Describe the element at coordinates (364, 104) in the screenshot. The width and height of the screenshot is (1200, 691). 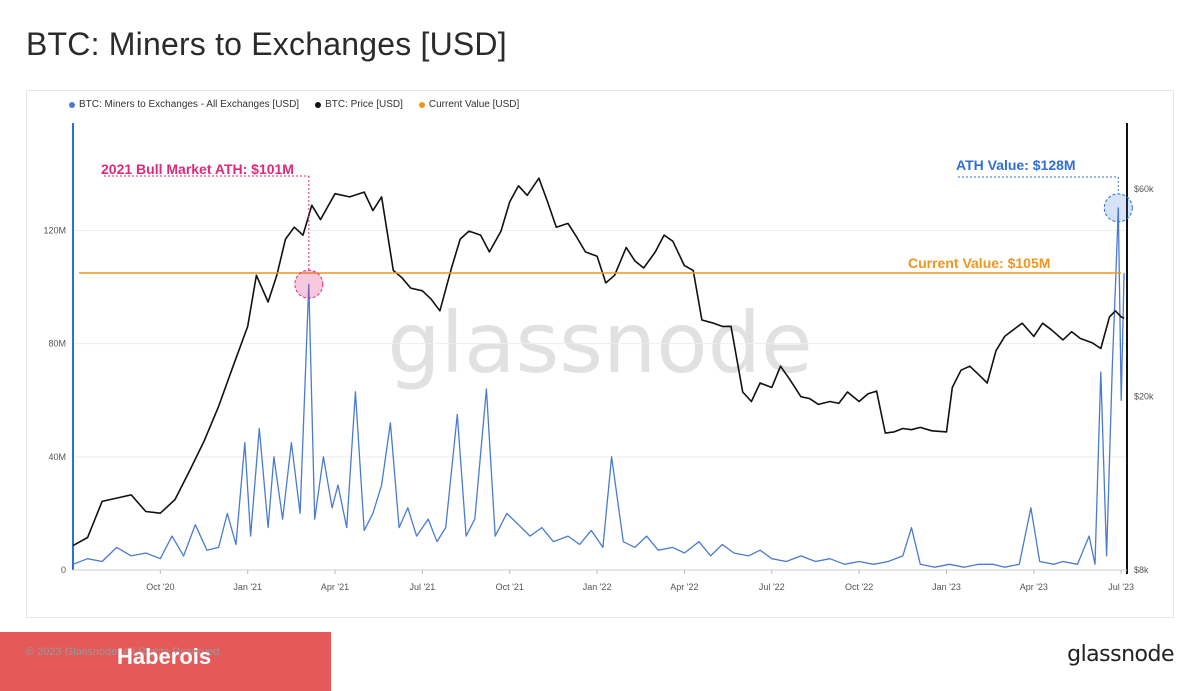
I see `legend-label-price: BTC: Price [USD]` at that location.